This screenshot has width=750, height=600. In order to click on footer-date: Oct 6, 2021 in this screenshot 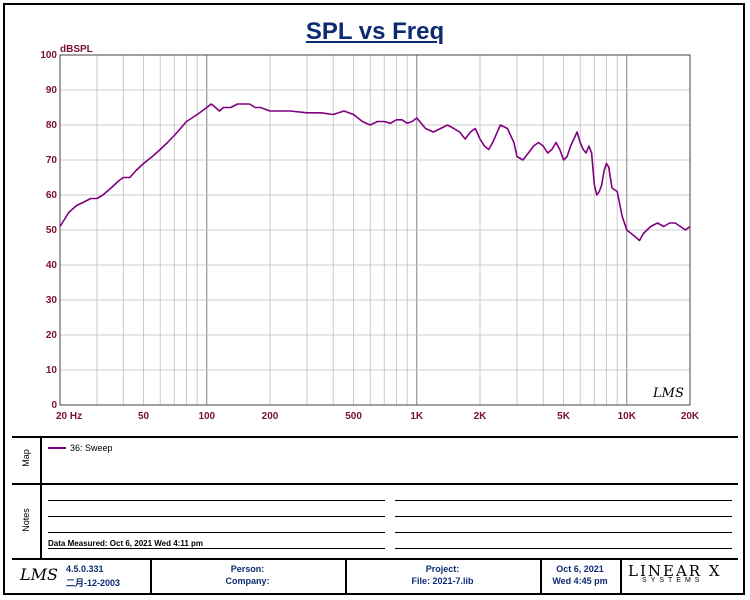, I will do `click(580, 569)`.